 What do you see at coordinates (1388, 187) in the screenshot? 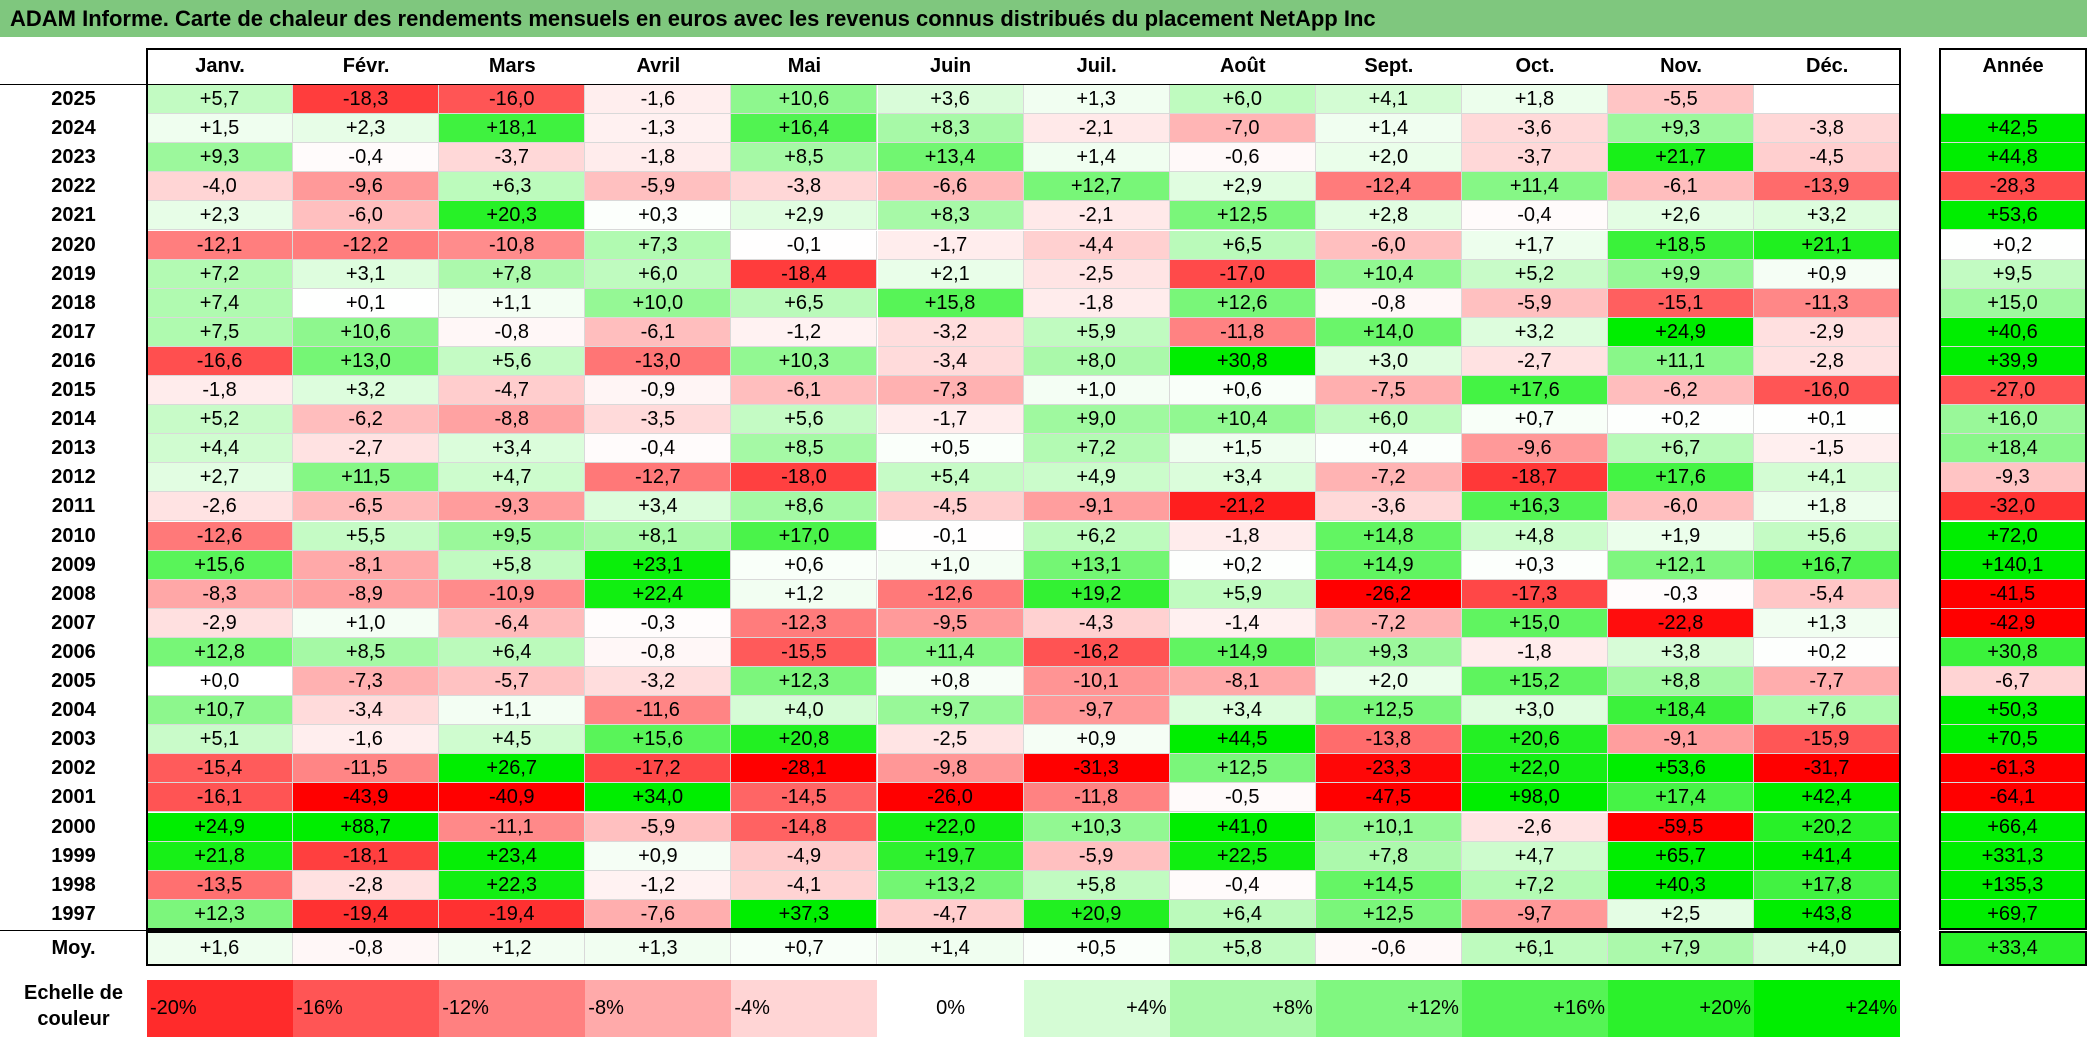
I see `heatmap-cell: -12,4` at bounding box center [1388, 187].